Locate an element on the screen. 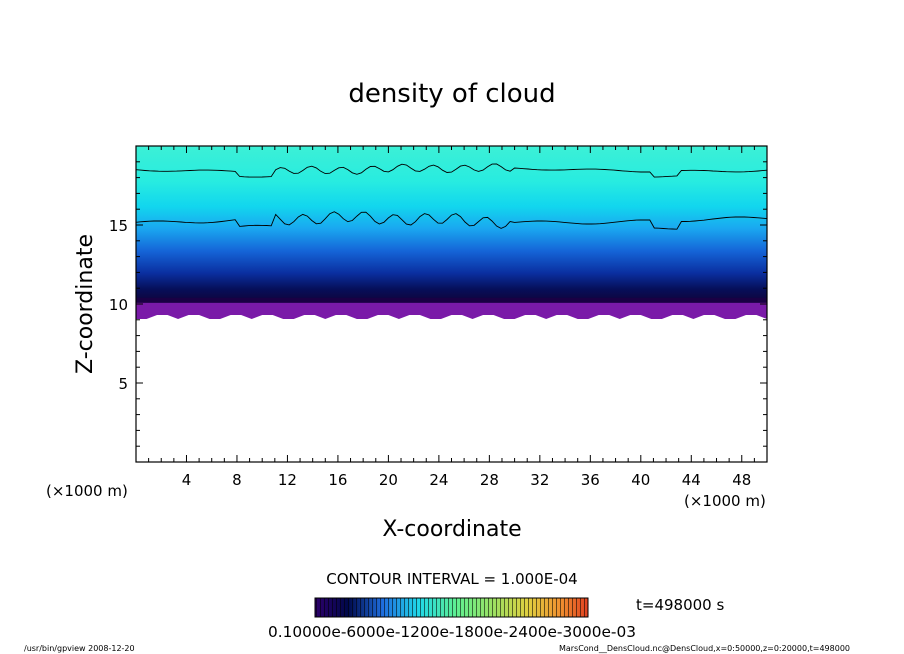 This screenshot has width=904, height=654. cloud-base-dark-edge is located at coordinates (451, 300).